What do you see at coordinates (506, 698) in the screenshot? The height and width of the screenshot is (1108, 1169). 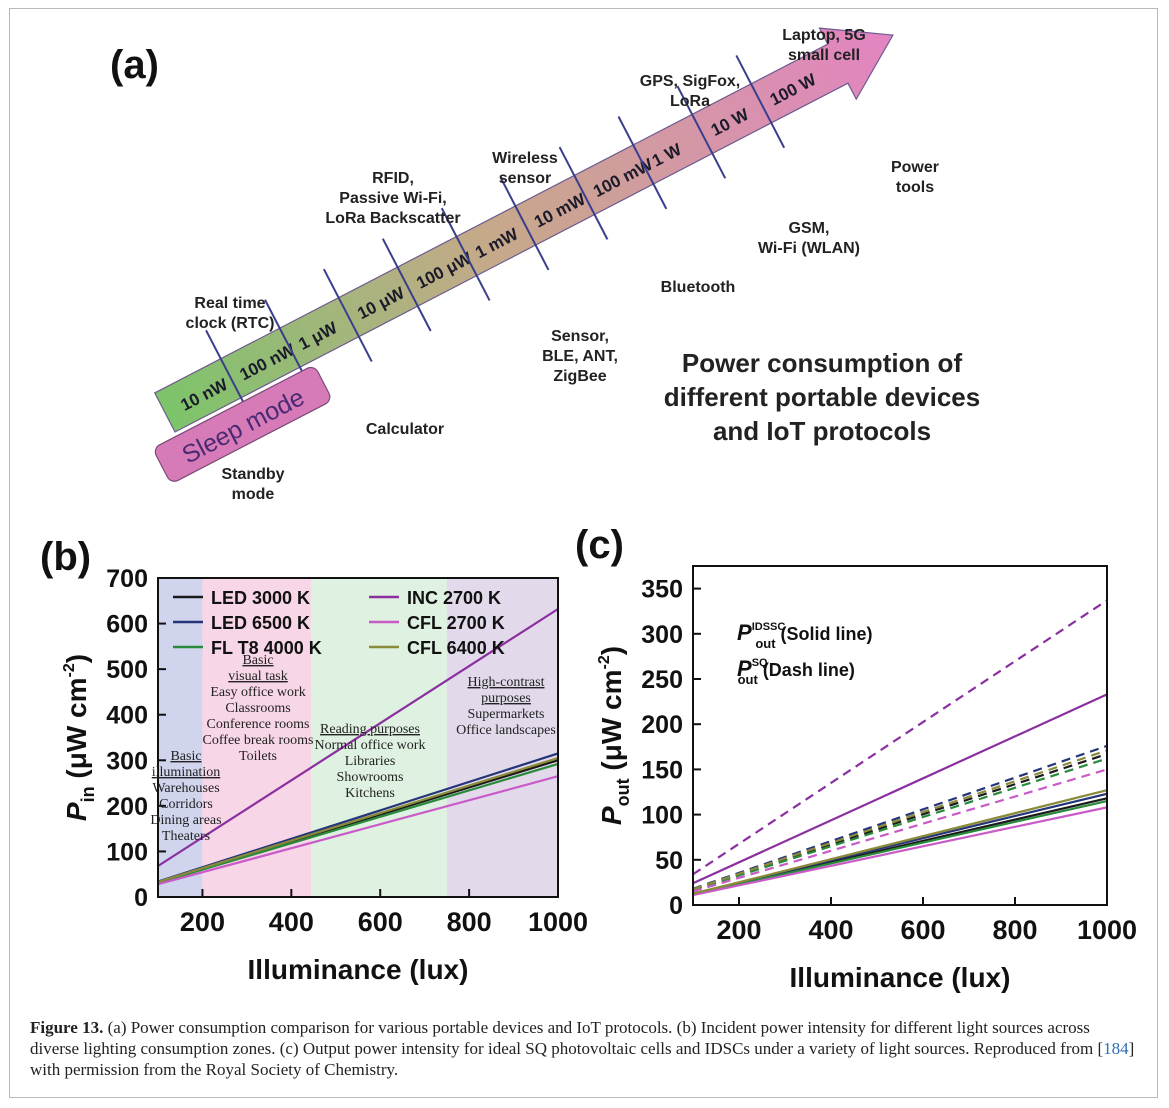 I see `zone-heading: purposes` at bounding box center [506, 698].